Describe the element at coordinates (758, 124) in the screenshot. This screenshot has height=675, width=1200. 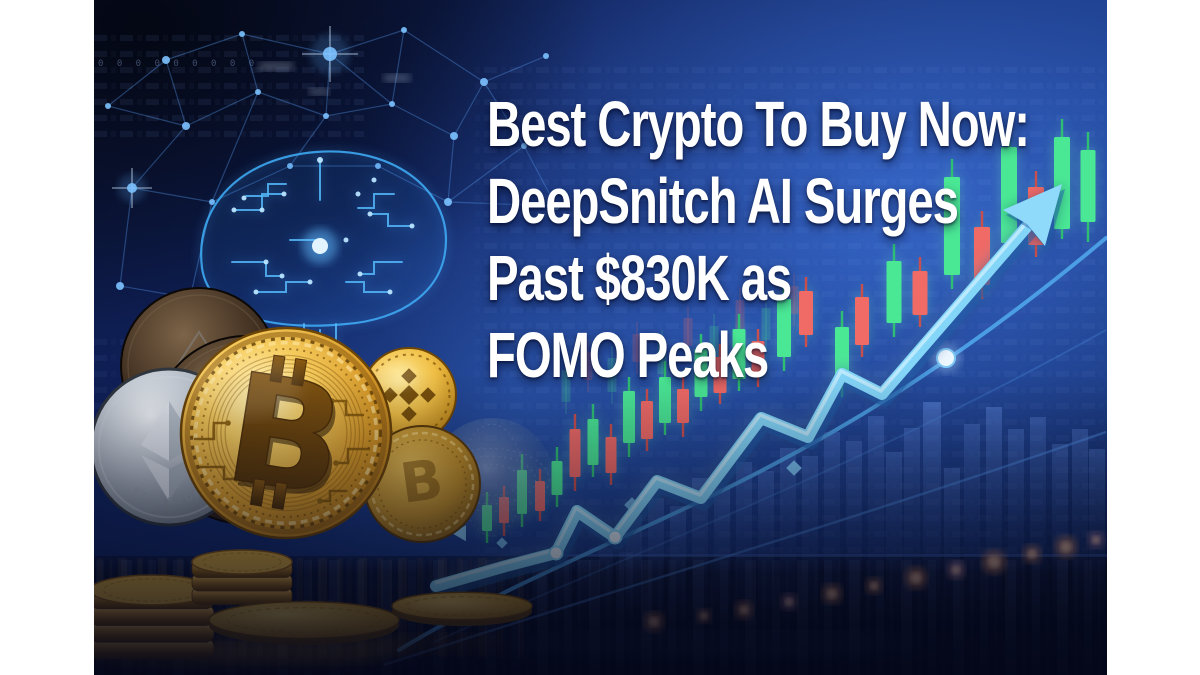
I see `headline-line-1: Best Crypto To Buy Now:` at that location.